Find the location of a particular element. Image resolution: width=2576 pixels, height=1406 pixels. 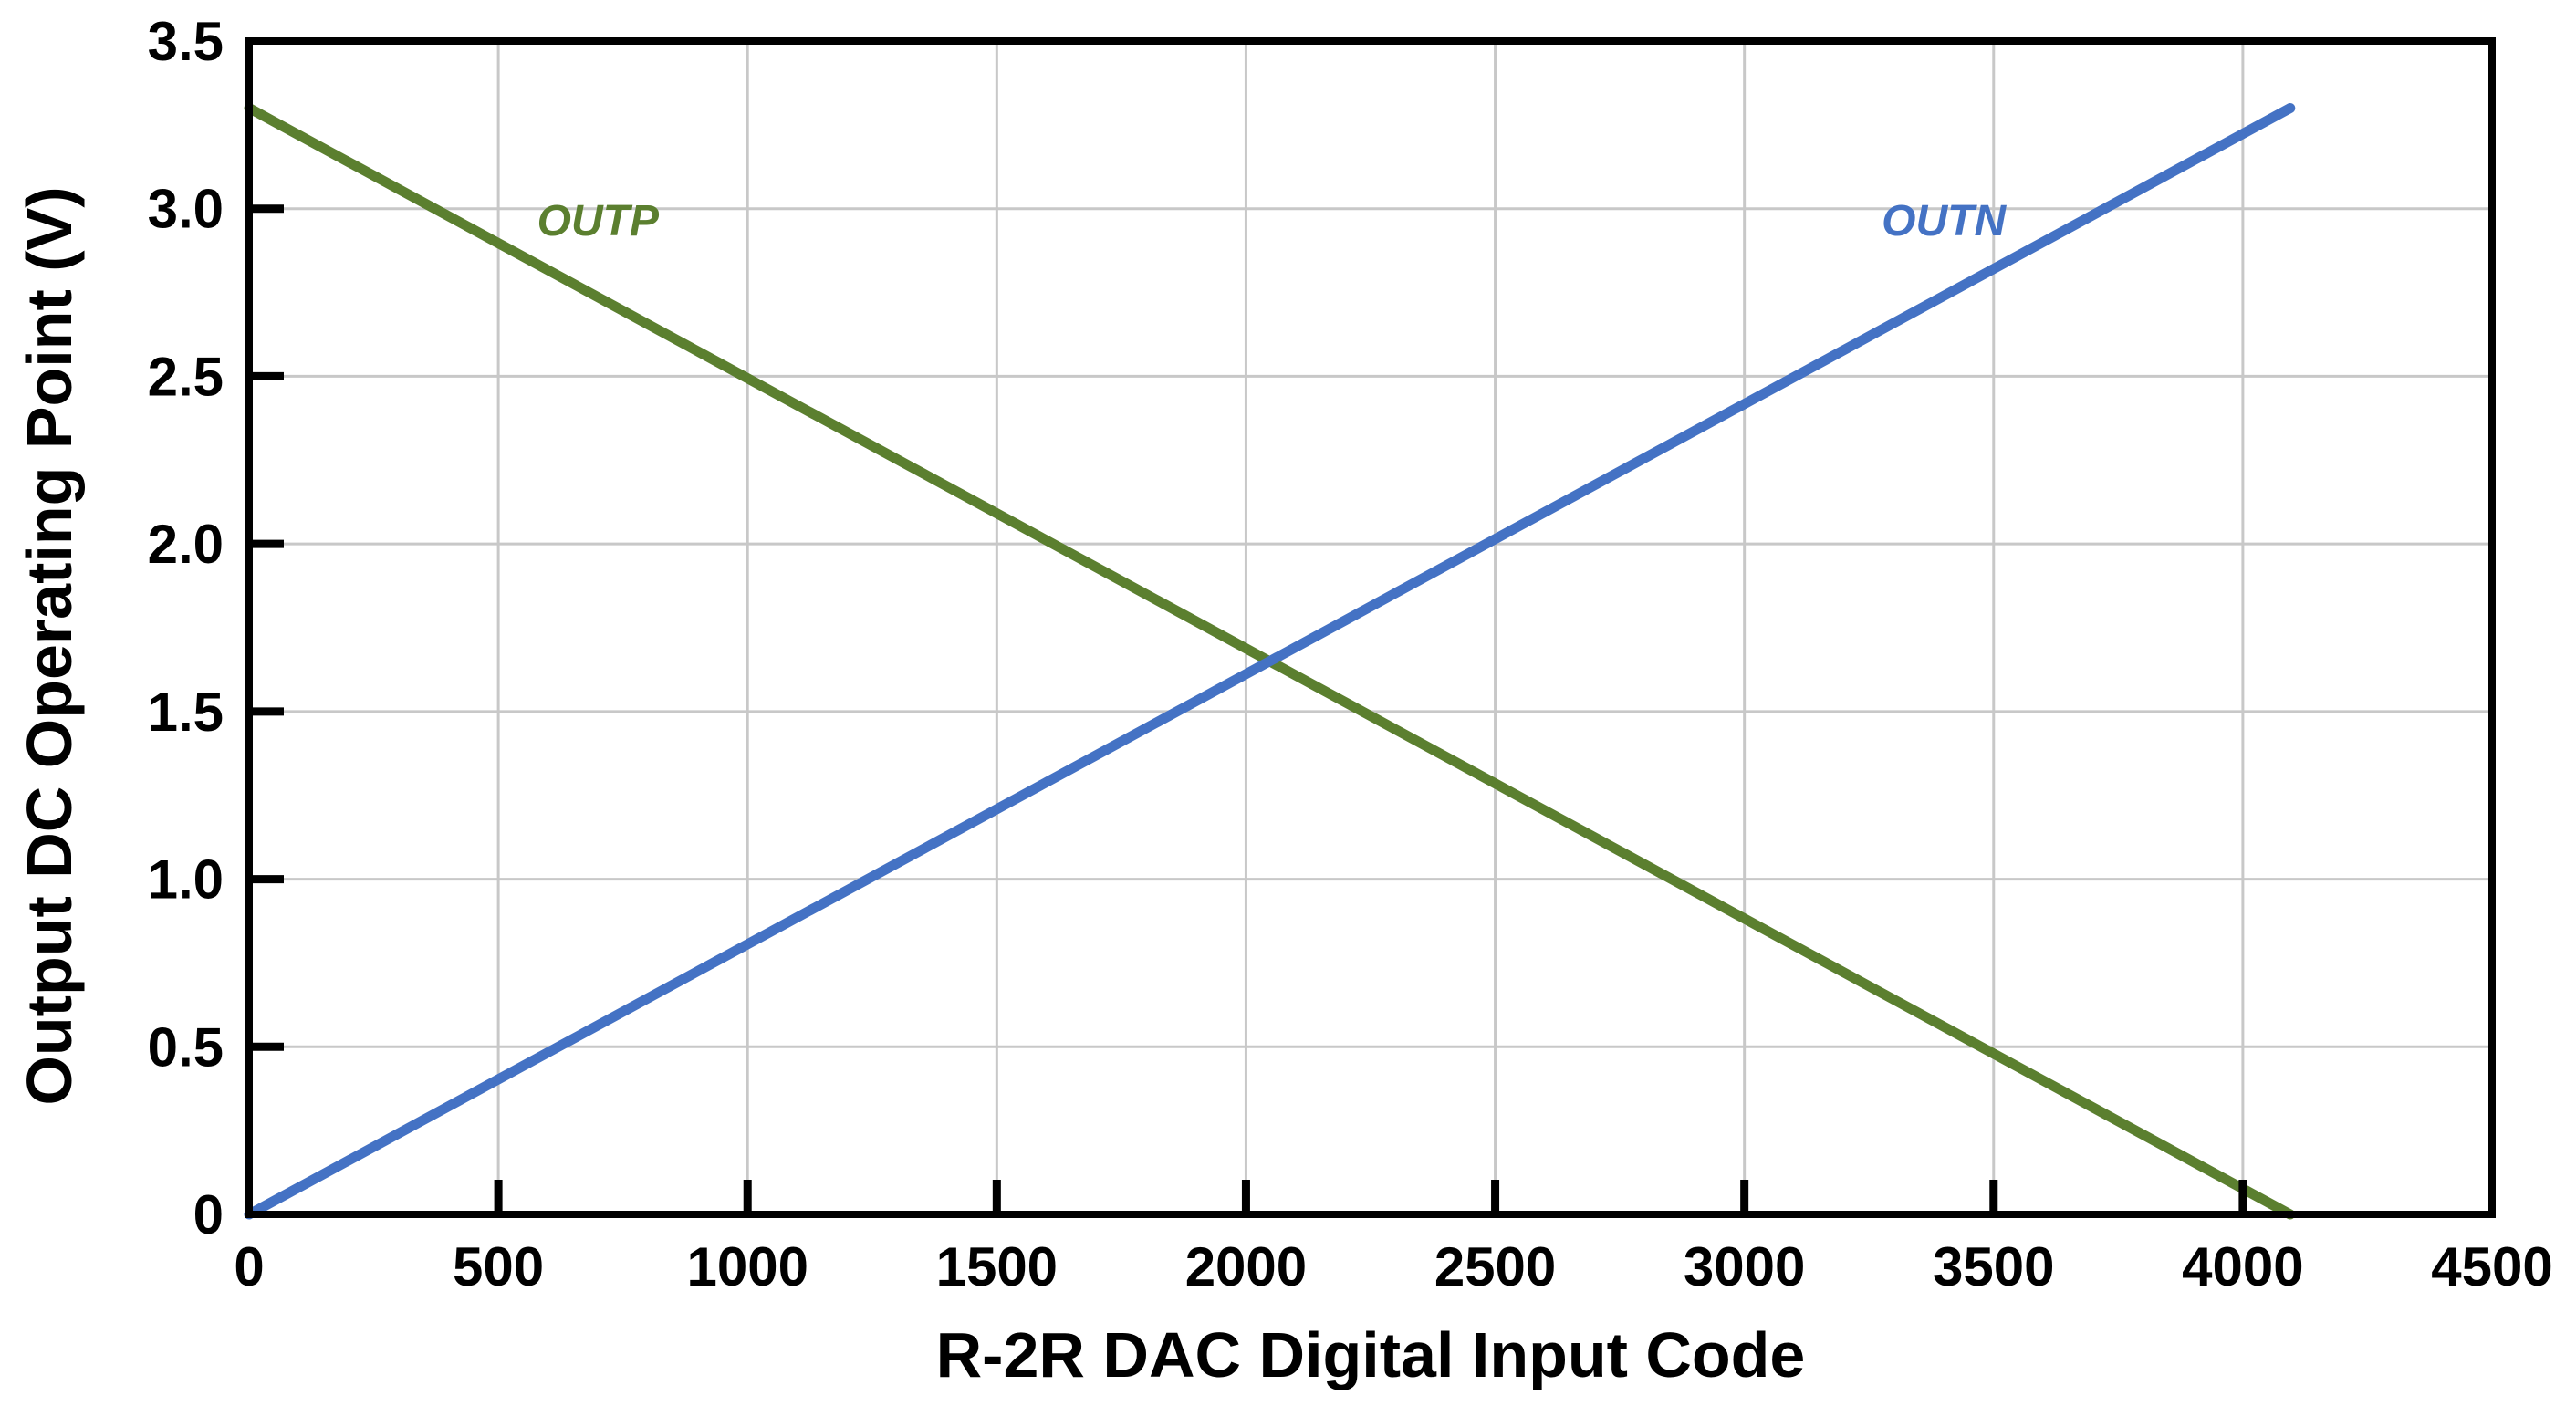

x-tick-label: 0 is located at coordinates (249, 1266).